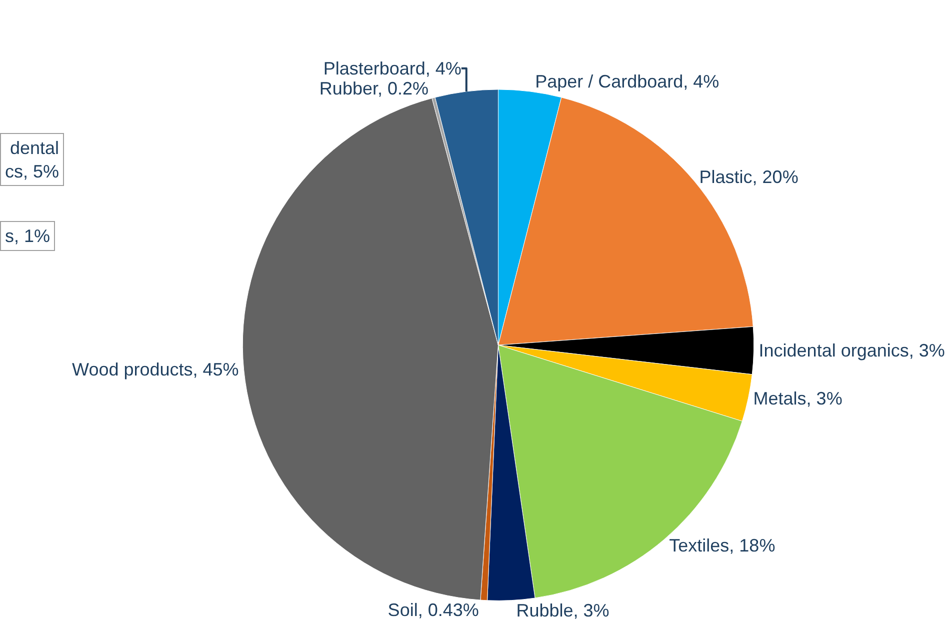 The height and width of the screenshot is (639, 949). Describe the element at coordinates (627, 82) in the screenshot. I see `slice-label: Paper / Cardboard, 4%` at that location.